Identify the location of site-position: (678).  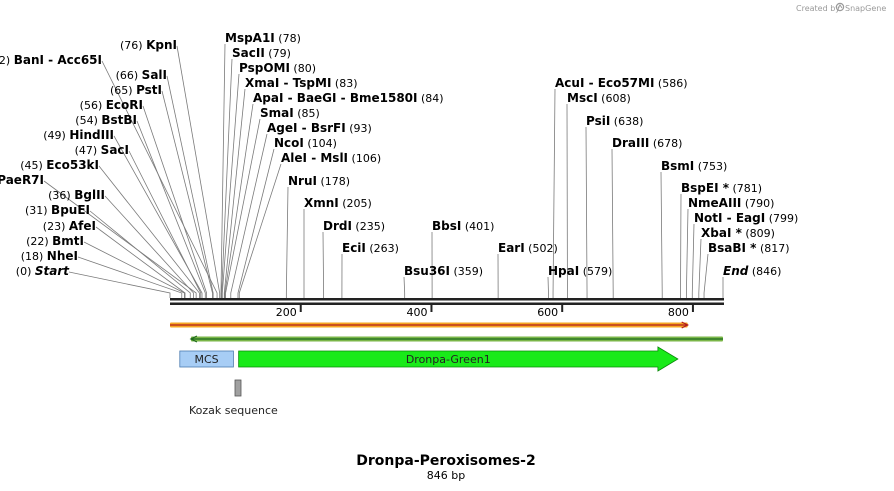
(665, 143).